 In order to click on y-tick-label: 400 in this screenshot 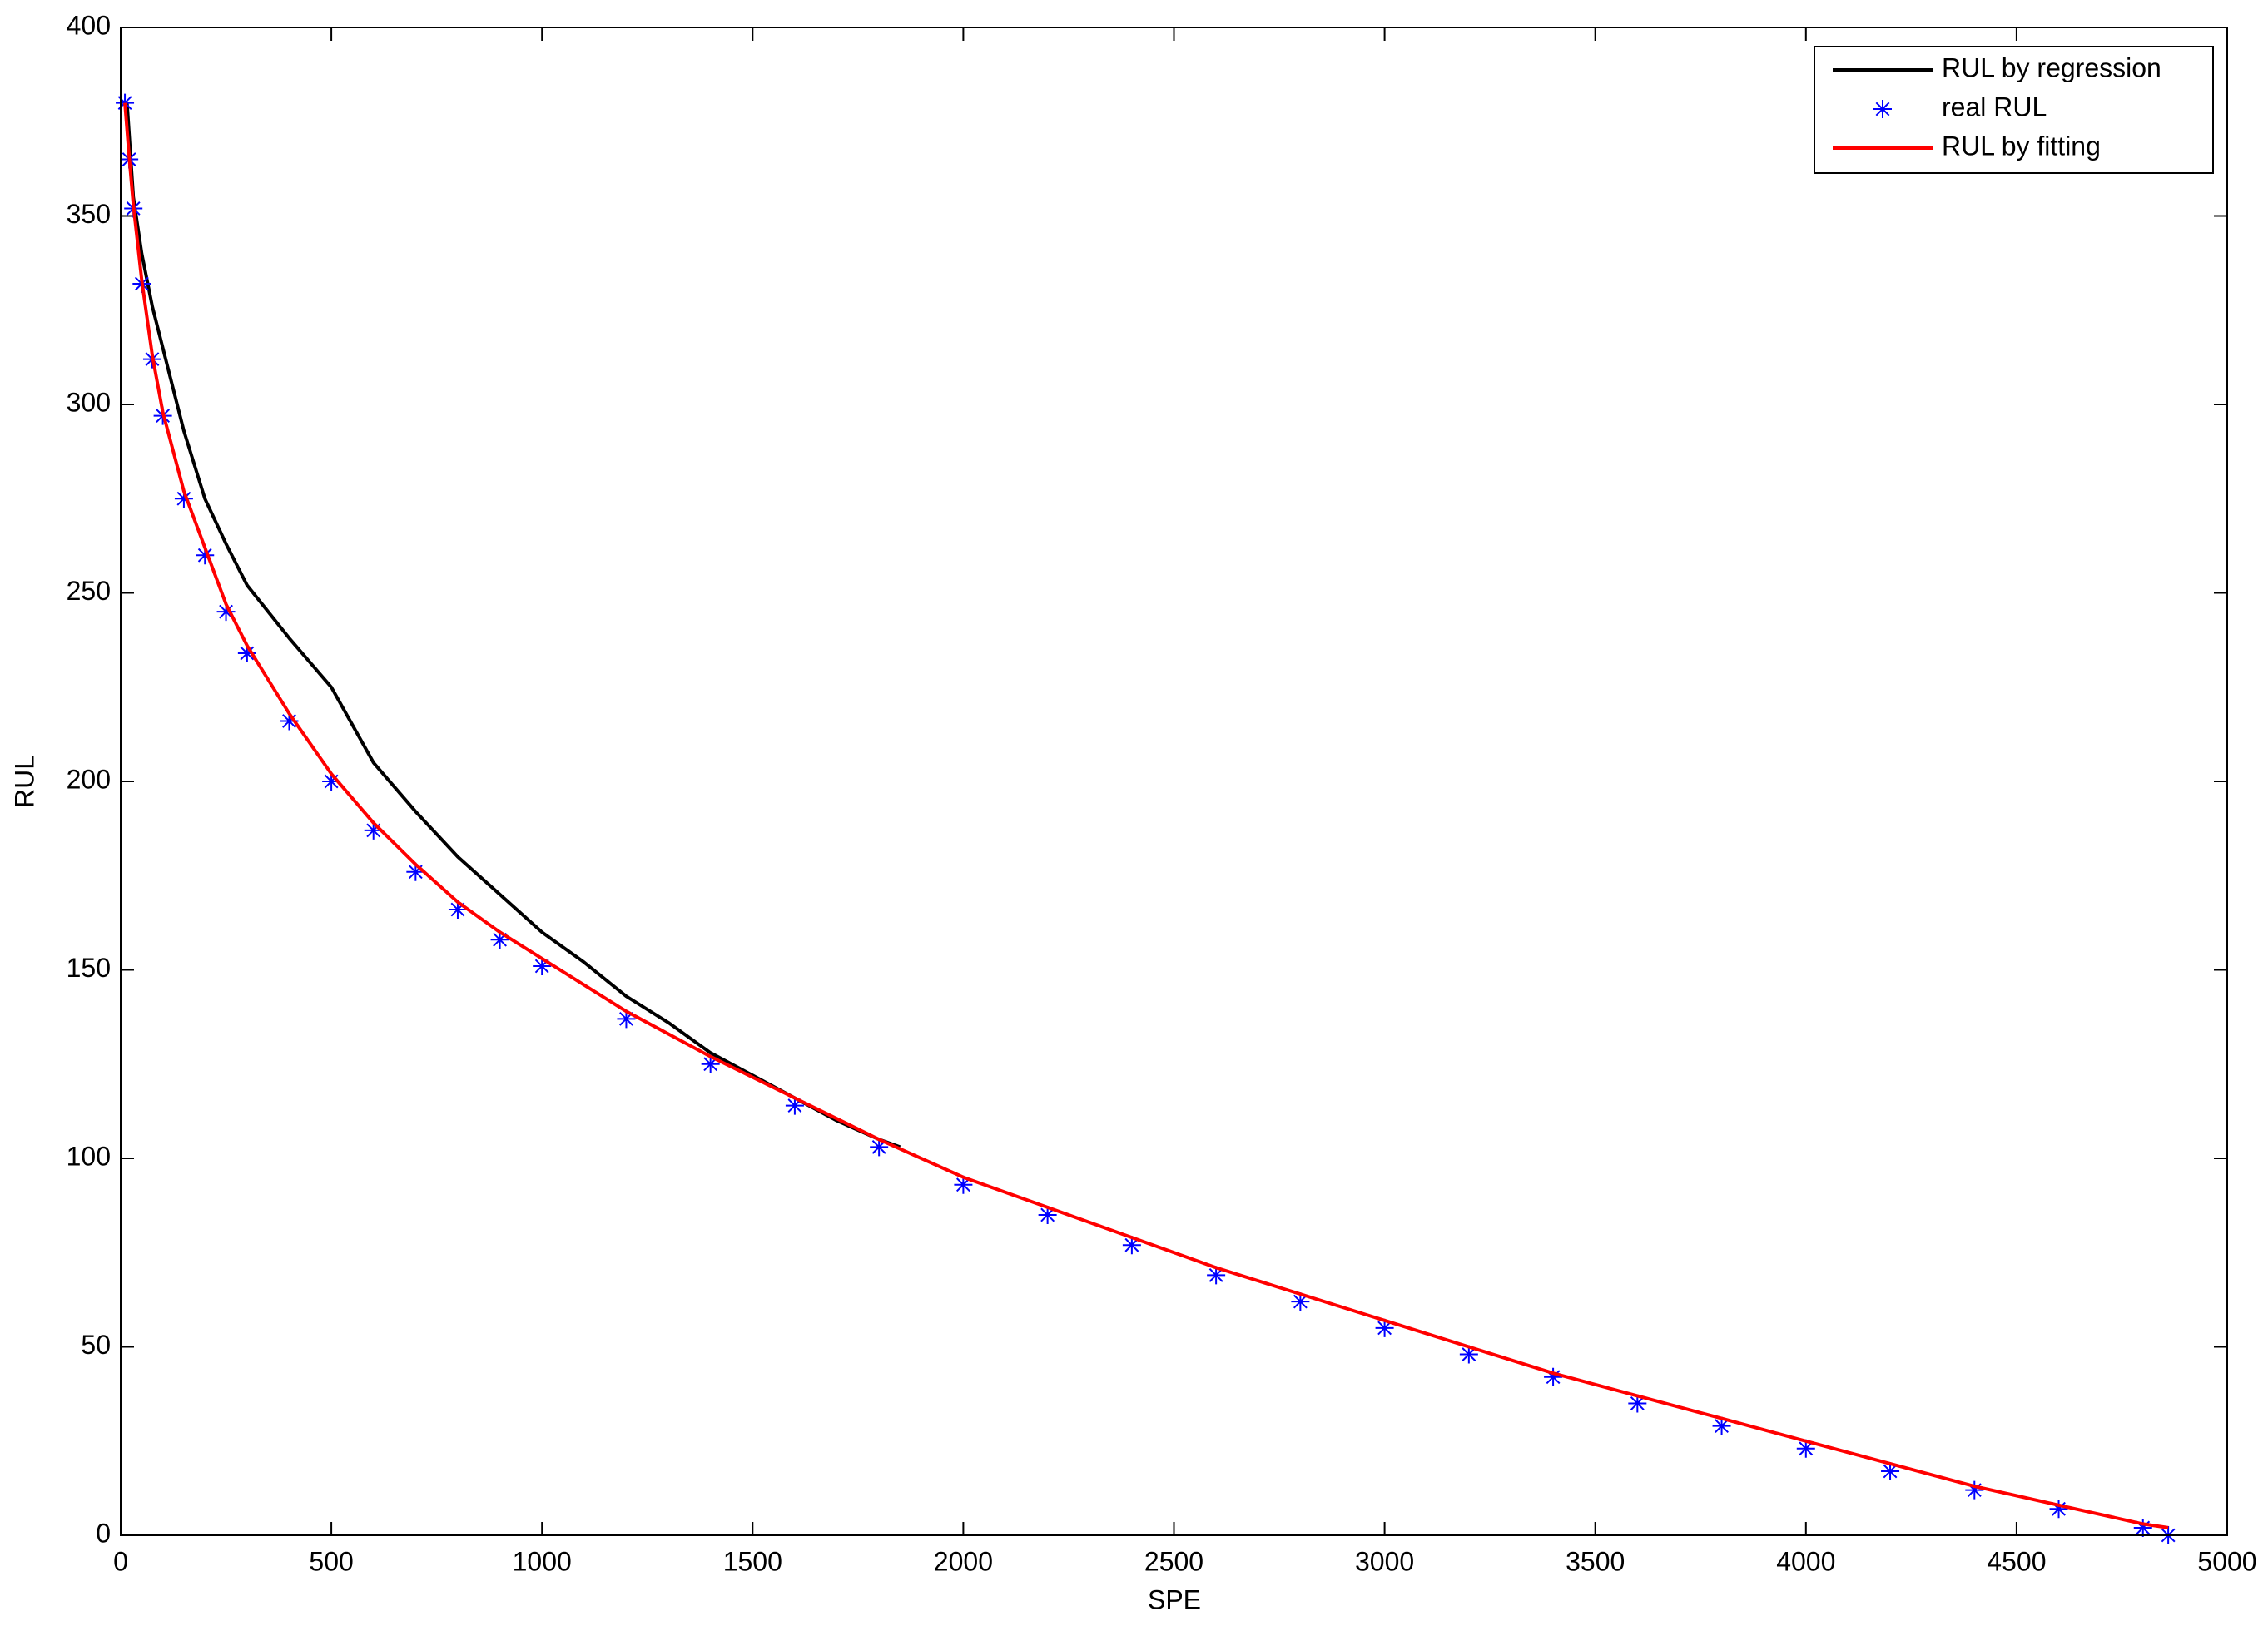, I will do `click(89, 25)`.